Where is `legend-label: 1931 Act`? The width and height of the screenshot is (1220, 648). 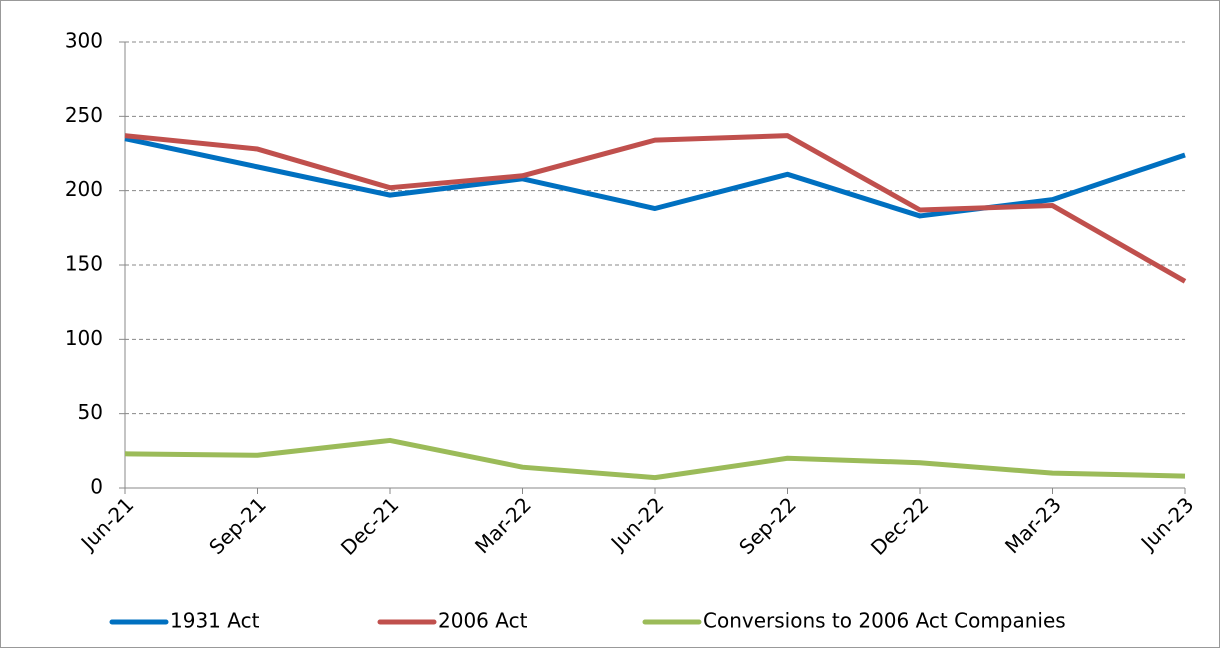
legend-label: 1931 Act is located at coordinates (215, 621).